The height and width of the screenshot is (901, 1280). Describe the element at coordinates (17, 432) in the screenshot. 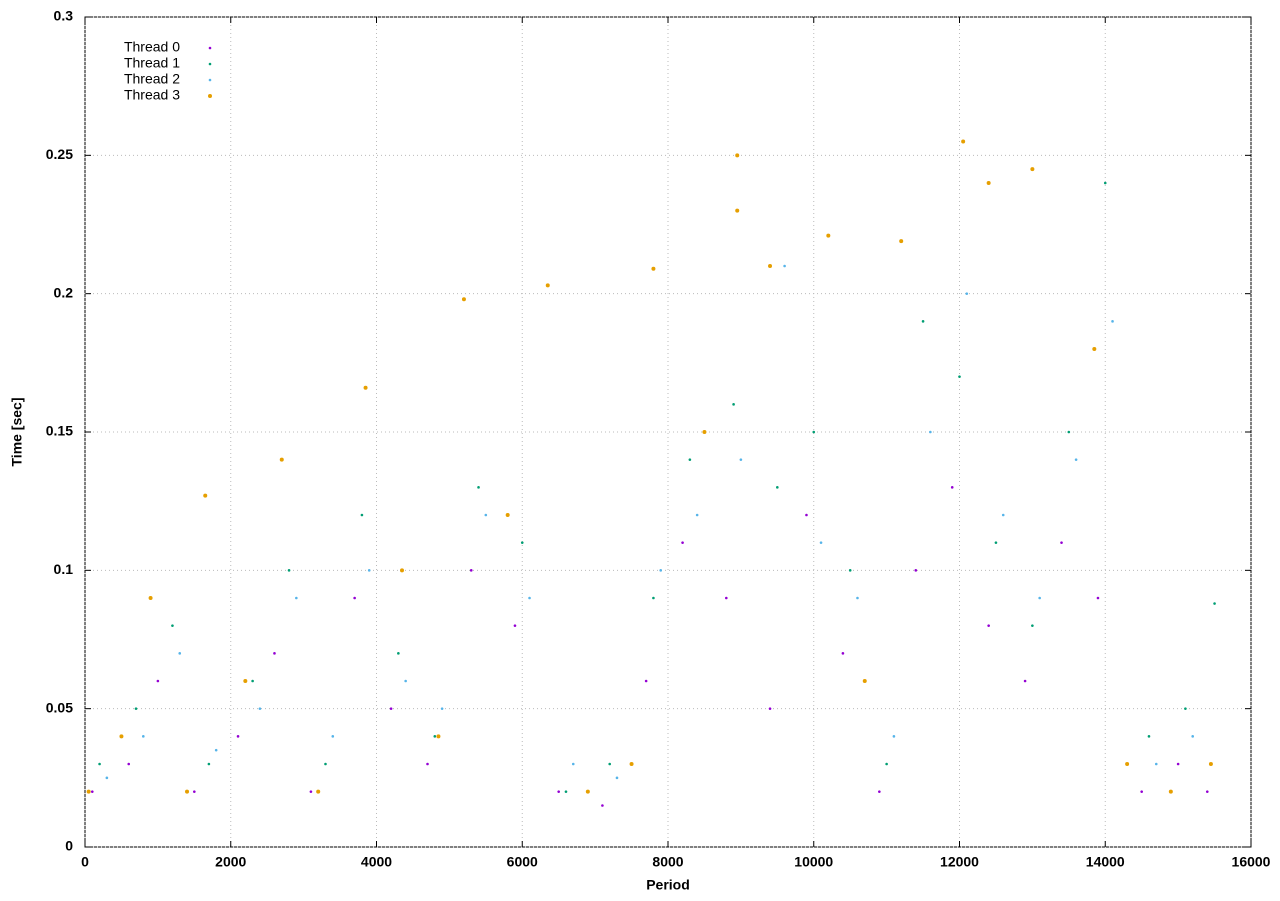

I see `y-axis-label: Time [sec]` at that location.